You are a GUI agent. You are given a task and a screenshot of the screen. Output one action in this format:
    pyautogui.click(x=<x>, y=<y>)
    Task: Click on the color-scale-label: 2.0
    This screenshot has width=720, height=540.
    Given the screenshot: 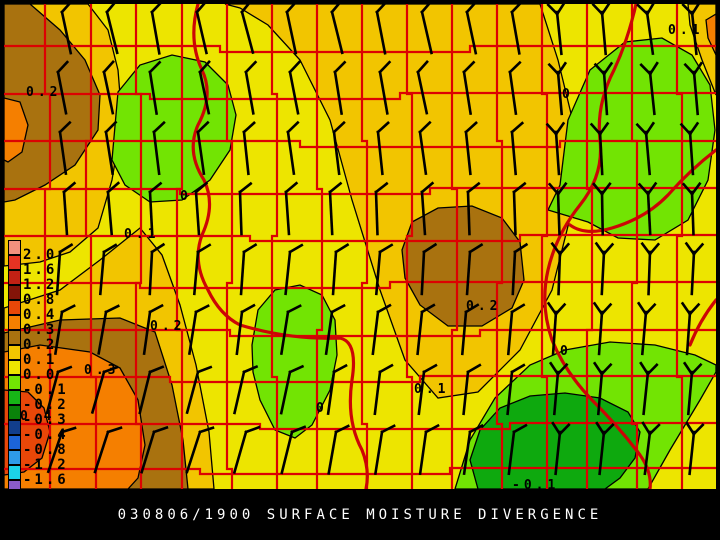 What is the action you would take?
    pyautogui.click(x=40, y=255)
    